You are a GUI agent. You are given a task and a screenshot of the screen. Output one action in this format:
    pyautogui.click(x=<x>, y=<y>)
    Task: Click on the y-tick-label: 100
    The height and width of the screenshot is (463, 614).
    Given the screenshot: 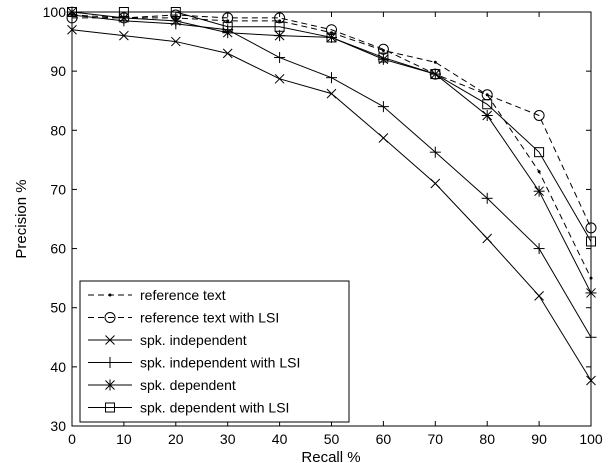 What is the action you would take?
    pyautogui.click(x=55, y=12)
    